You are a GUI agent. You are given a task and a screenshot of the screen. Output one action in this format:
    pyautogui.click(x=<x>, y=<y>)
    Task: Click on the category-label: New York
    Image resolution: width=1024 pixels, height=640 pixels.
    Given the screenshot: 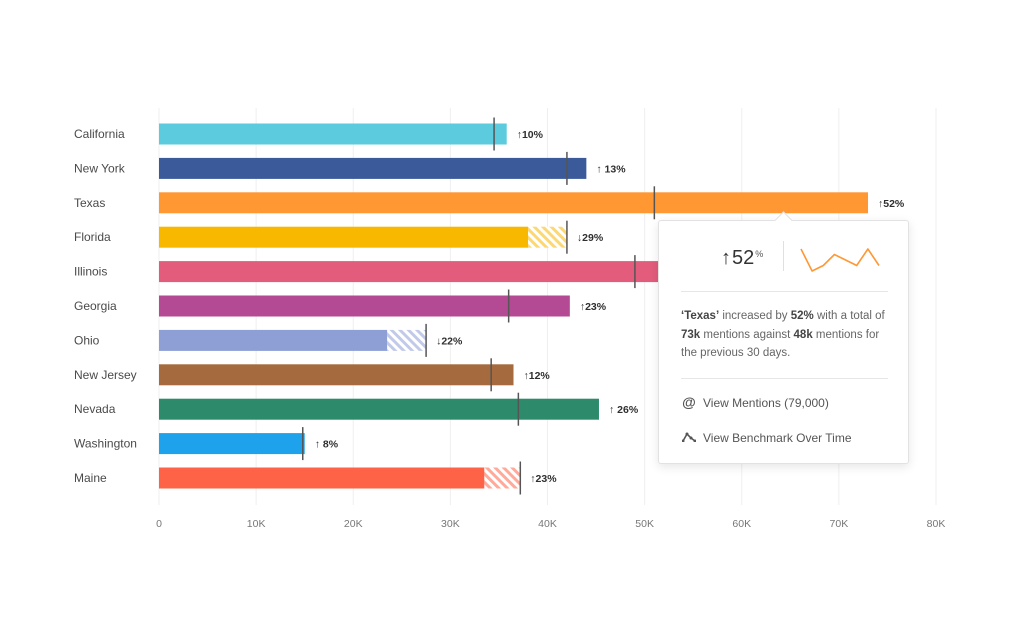 What is the action you would take?
    pyautogui.click(x=100, y=168)
    